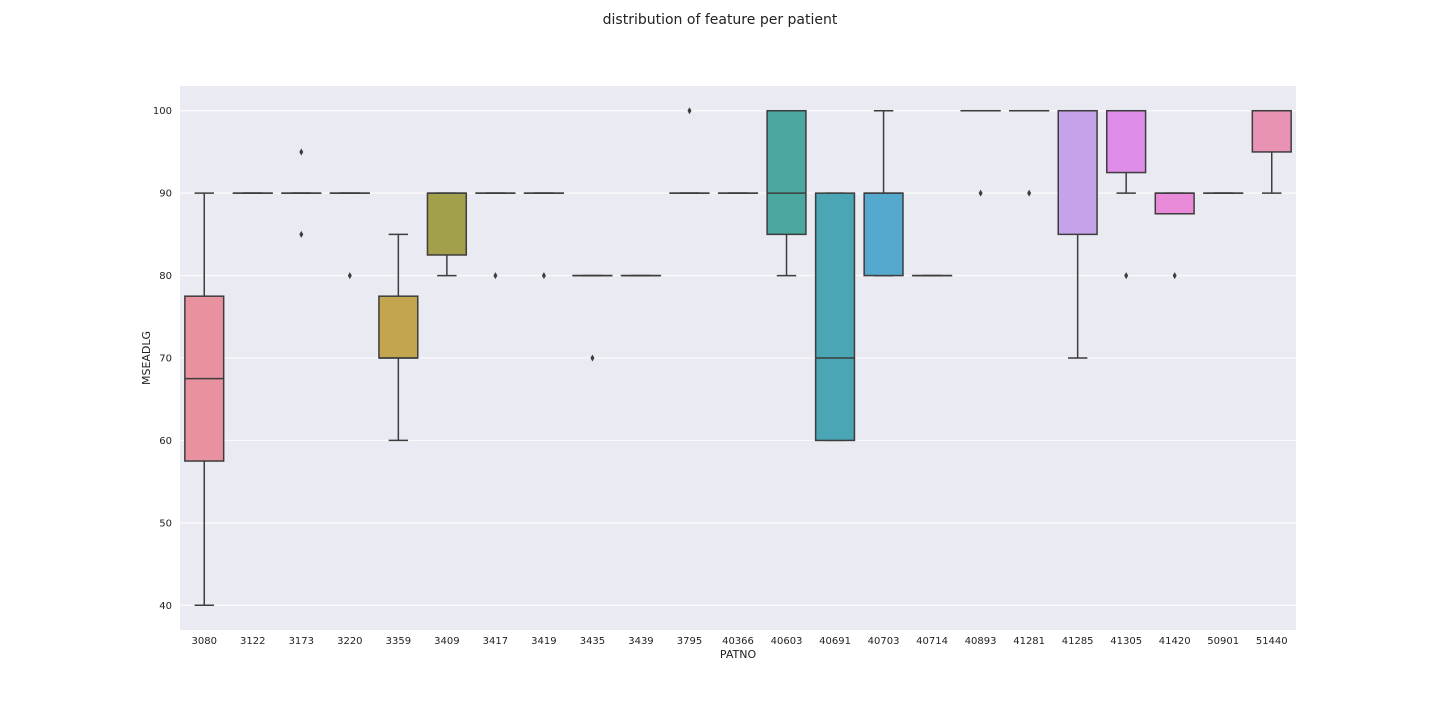  Describe the element at coordinates (446, 641) in the screenshot. I see `x-tick-label: 3409` at that location.